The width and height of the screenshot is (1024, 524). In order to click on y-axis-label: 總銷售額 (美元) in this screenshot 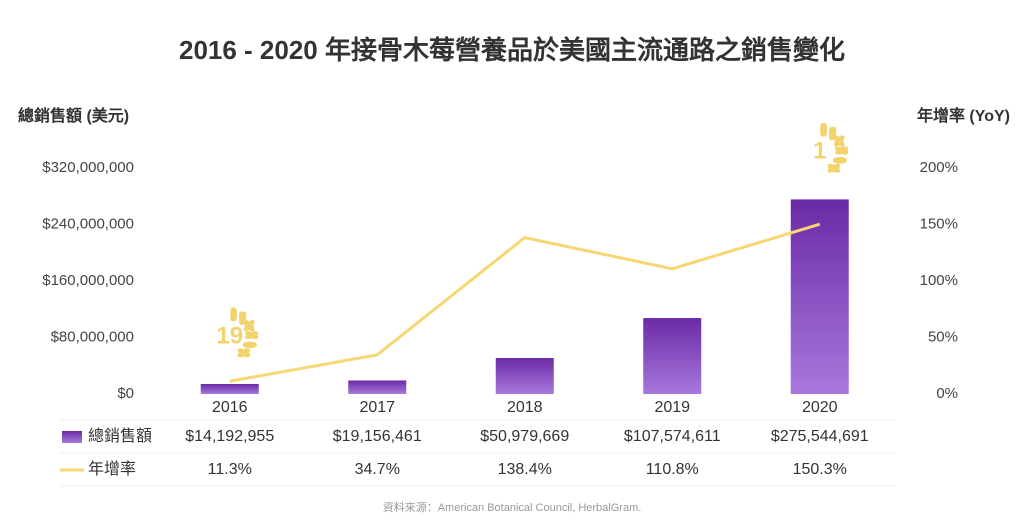, I will do `click(73, 115)`.